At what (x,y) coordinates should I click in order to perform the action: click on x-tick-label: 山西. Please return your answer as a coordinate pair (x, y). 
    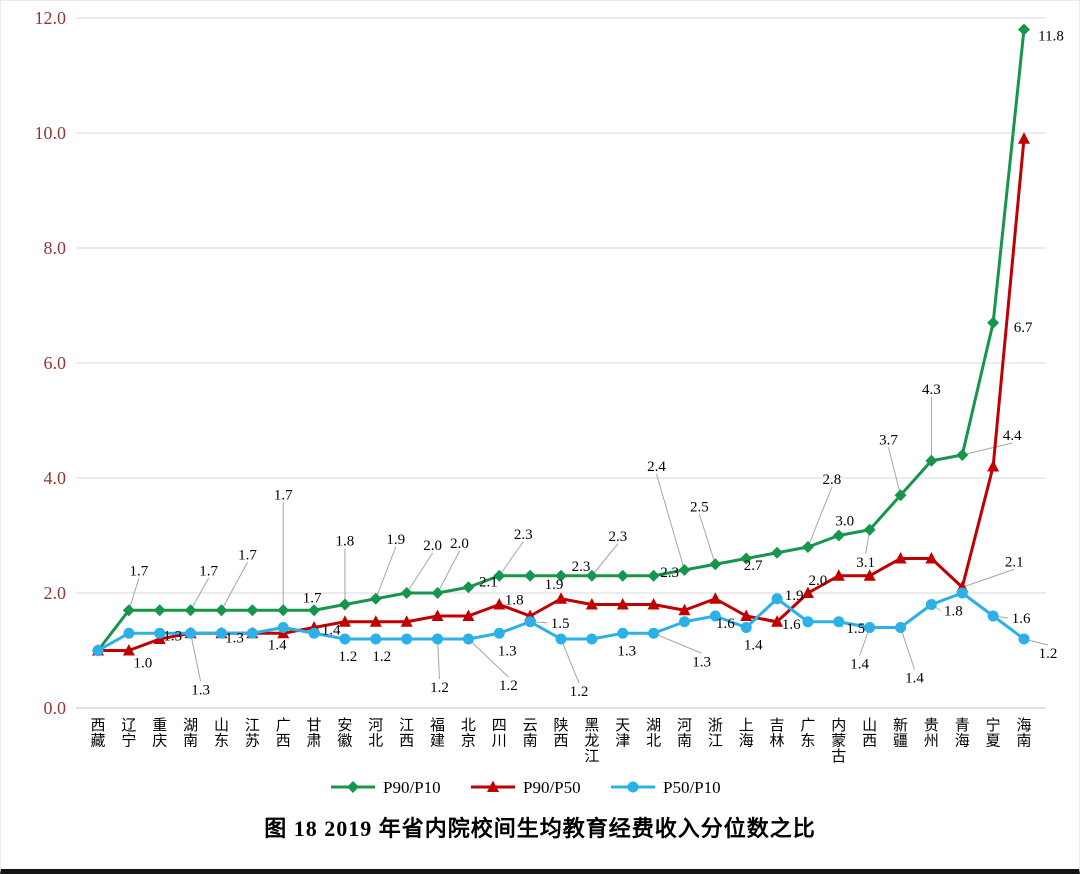
    Looking at the image, I should click on (869, 733).